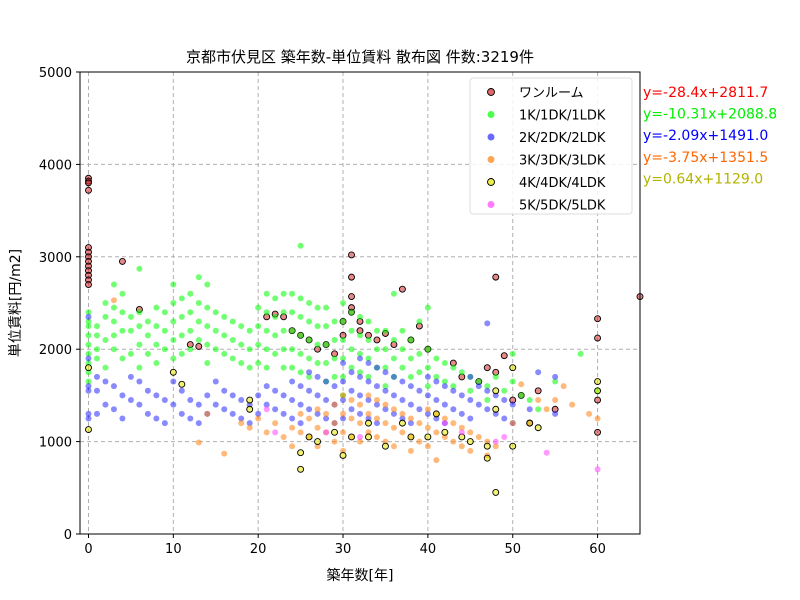 This screenshot has width=800, height=600. Describe the element at coordinates (360, 576) in the screenshot. I see `x-axis-label: 築年数[年]` at that location.